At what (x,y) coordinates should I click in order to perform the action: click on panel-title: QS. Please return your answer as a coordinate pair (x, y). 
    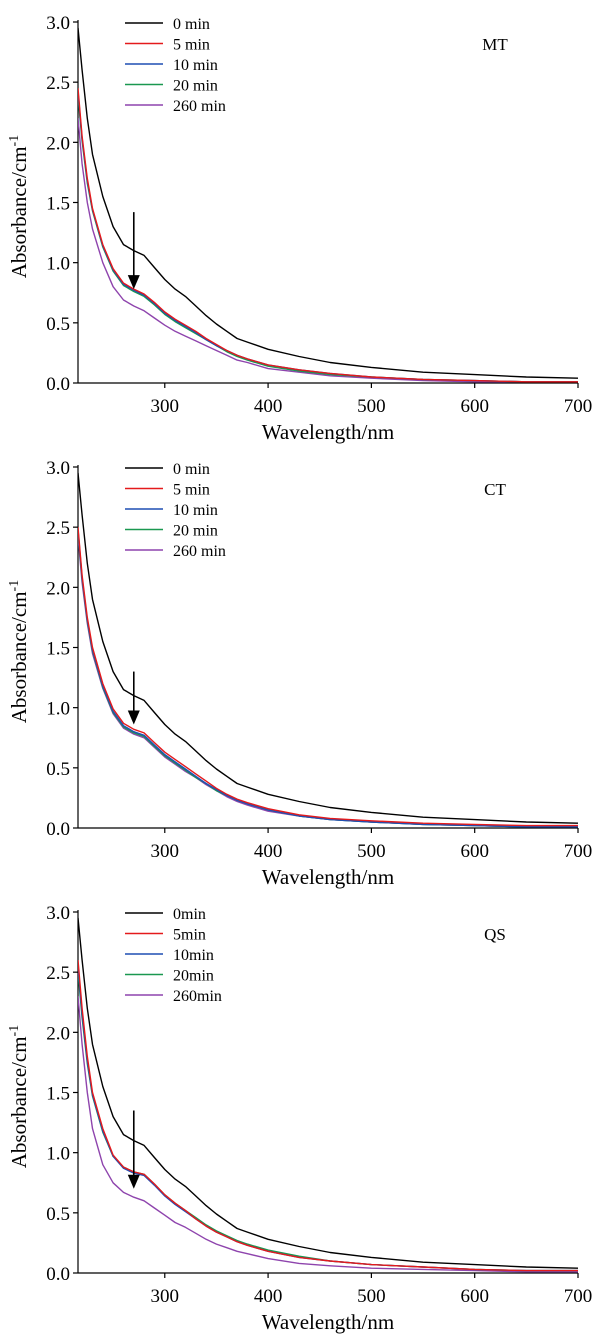
    Looking at the image, I should click on (495, 934).